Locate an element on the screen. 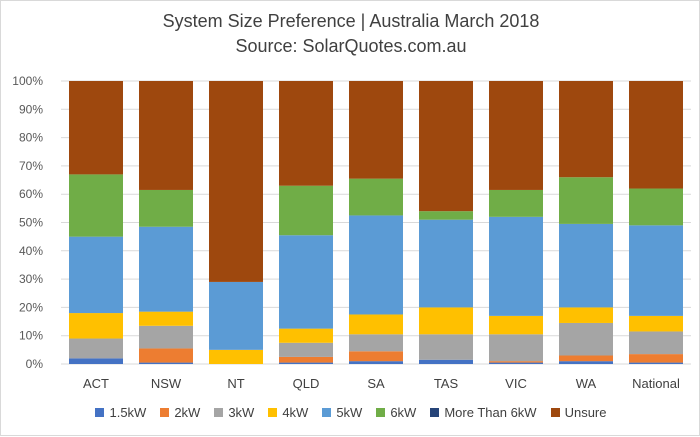 Image resolution: width=700 pixels, height=437 pixels. legend-item: 3kW is located at coordinates (234, 412).